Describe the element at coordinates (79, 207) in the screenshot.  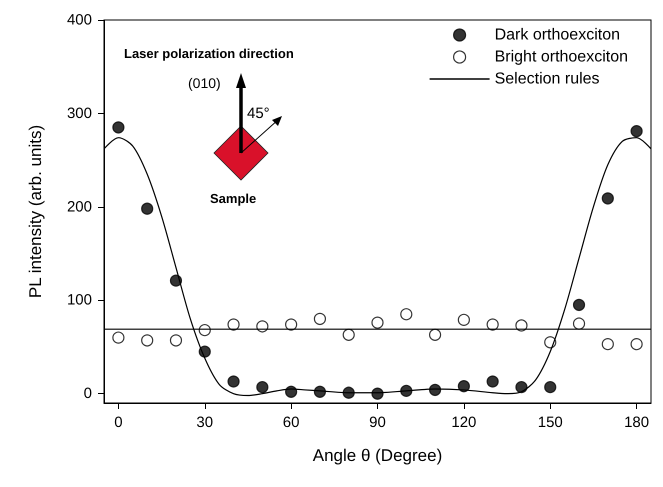
I see `y-tick-label: 200` at that location.